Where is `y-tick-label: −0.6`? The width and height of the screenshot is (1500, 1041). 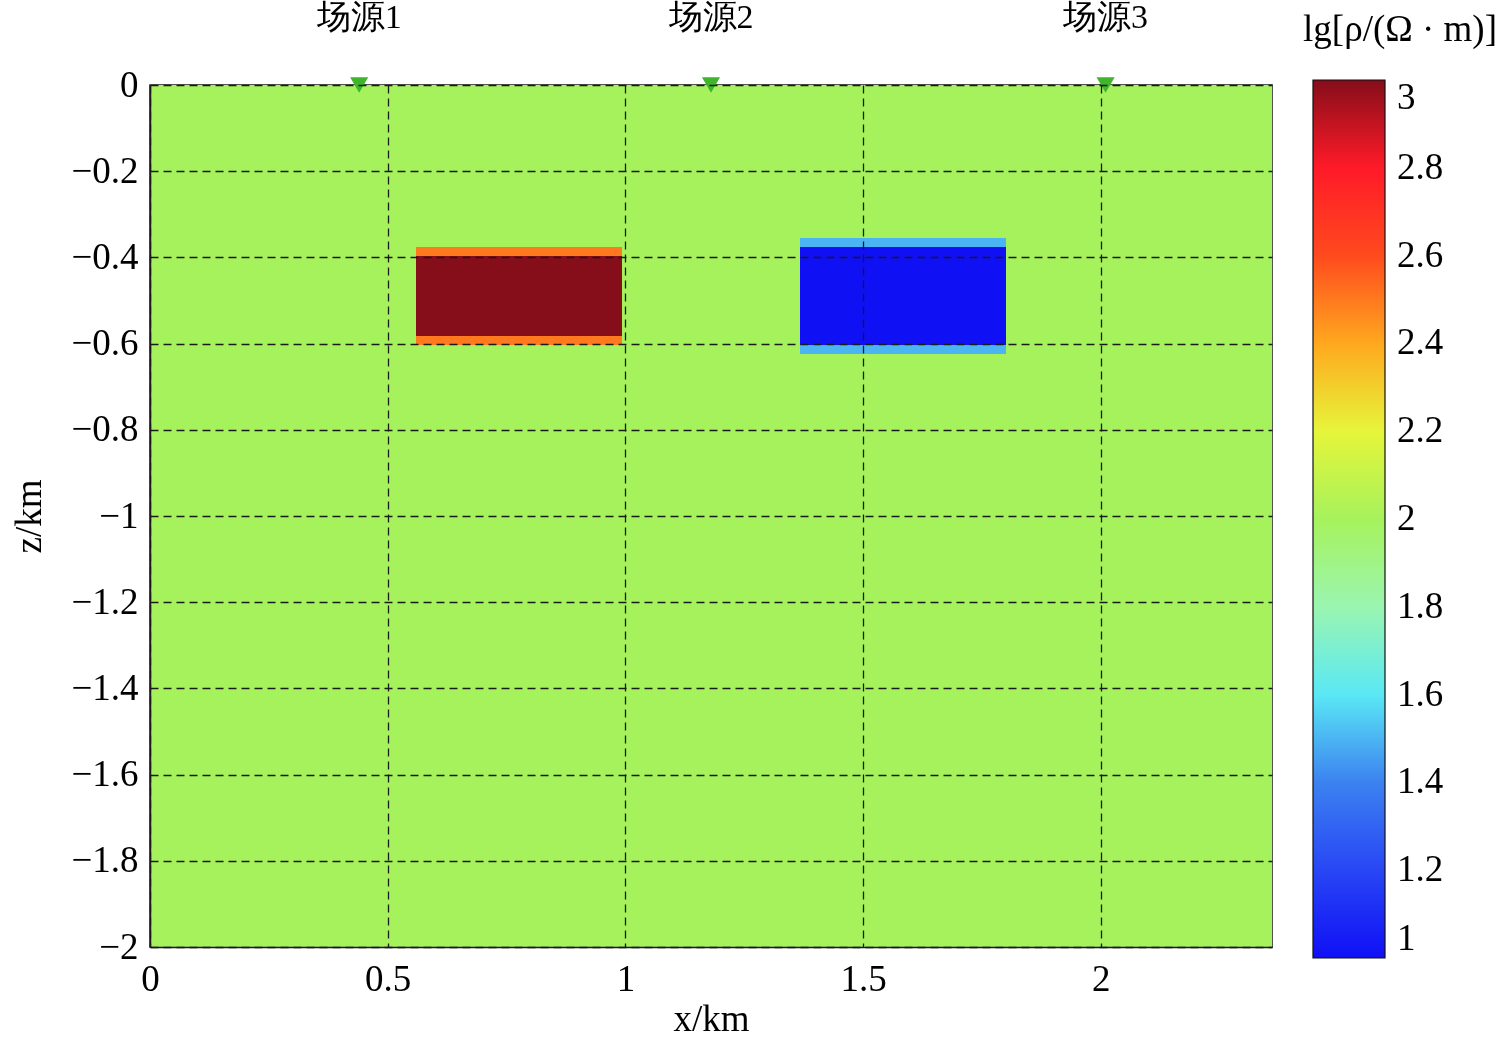
y-tick-label: −0.6 is located at coordinates (105, 343).